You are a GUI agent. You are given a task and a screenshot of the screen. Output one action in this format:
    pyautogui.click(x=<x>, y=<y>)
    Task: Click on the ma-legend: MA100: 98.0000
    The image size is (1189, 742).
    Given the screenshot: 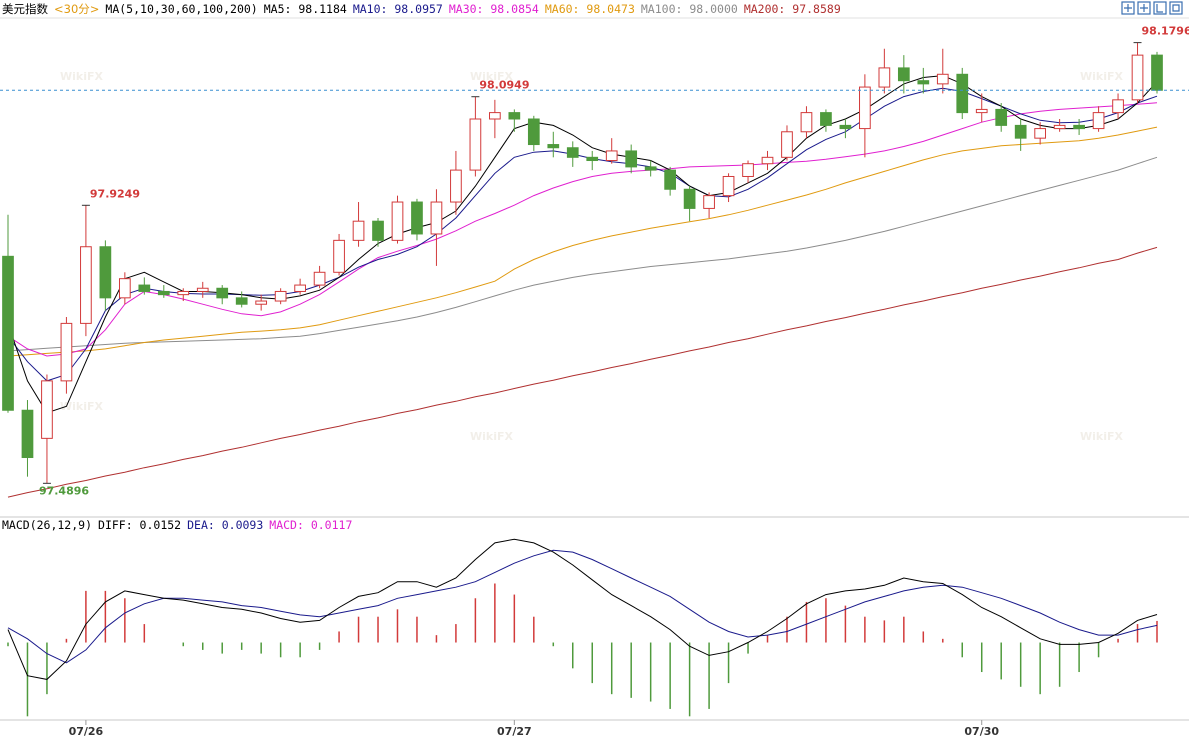 What is the action you would take?
    pyautogui.click(x=689, y=9)
    